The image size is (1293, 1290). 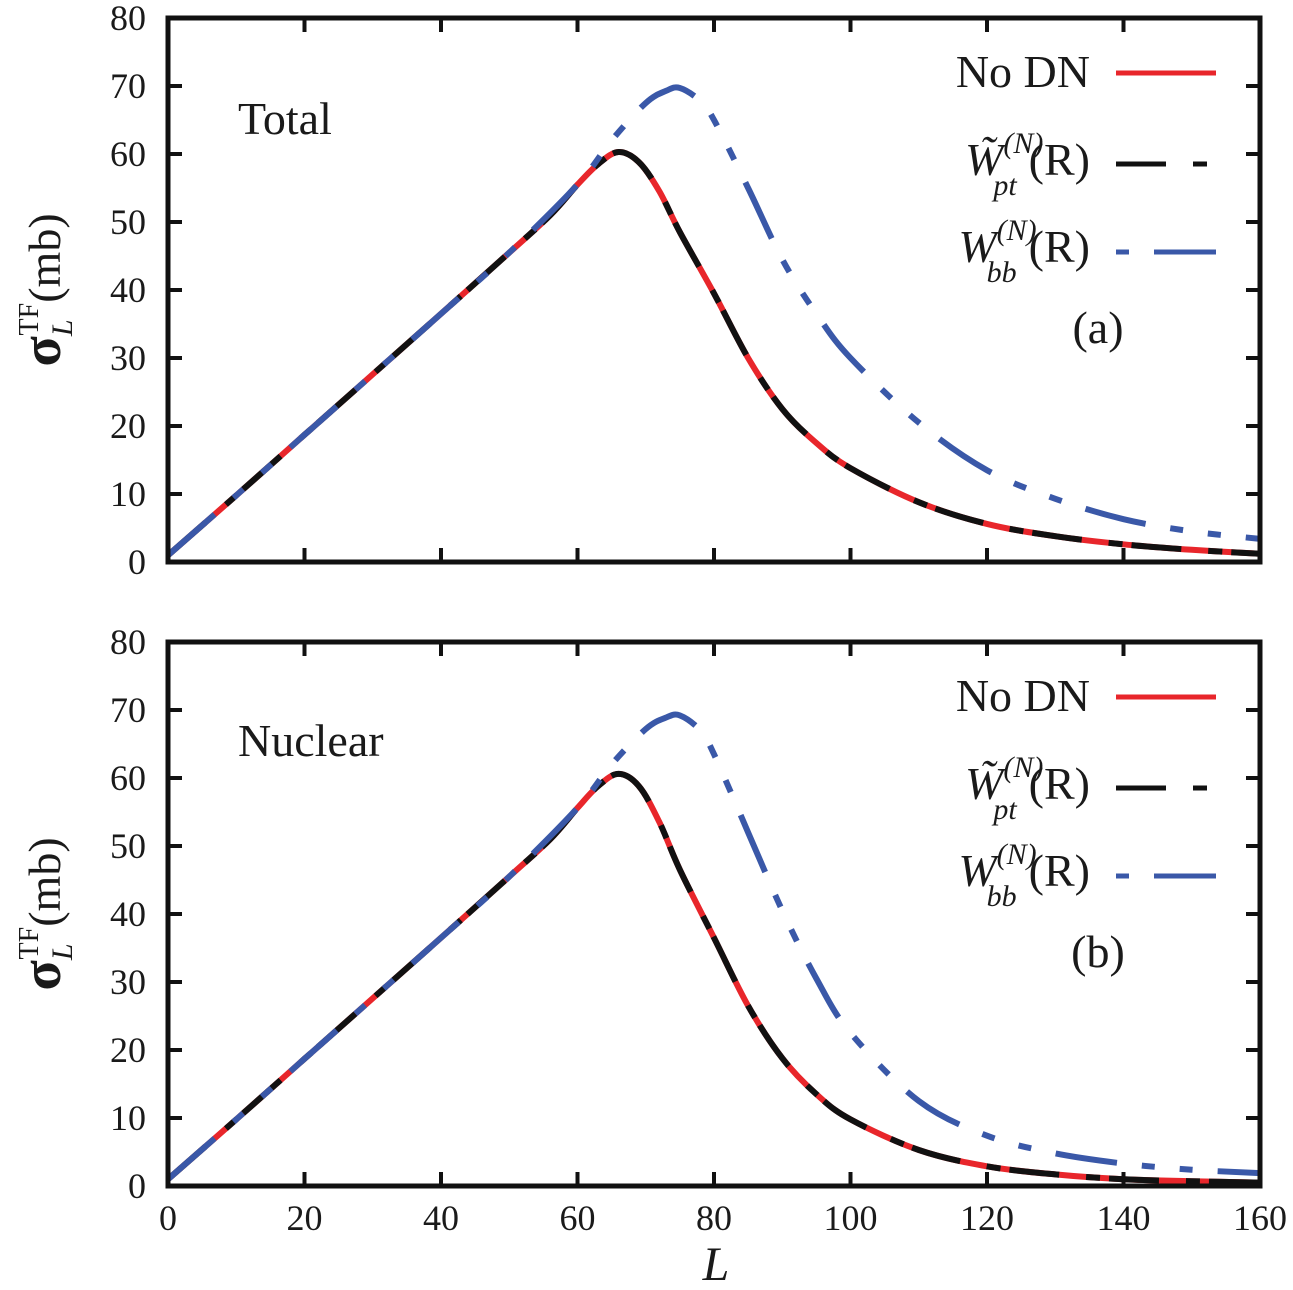 What do you see at coordinates (851, 1218) in the screenshot?
I see `x-tick-label: 100` at bounding box center [851, 1218].